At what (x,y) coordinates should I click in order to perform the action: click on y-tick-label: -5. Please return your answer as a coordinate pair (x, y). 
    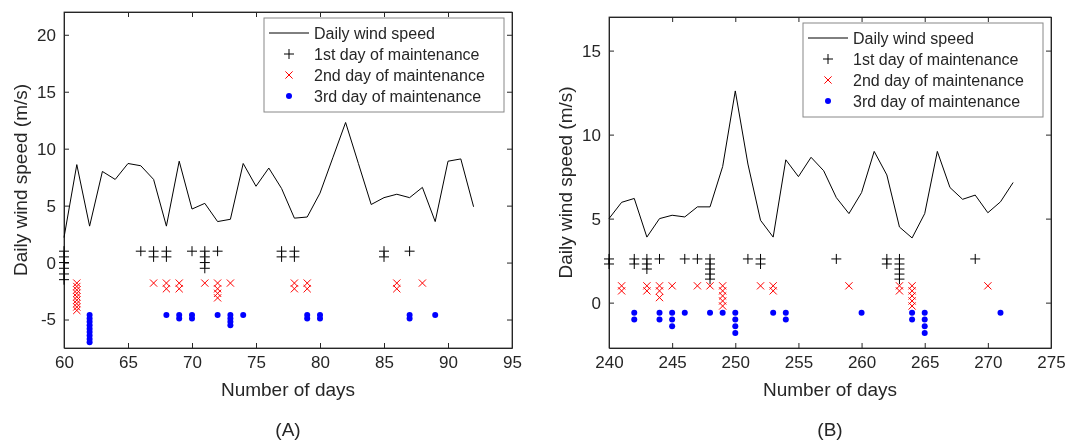
    Looking at the image, I should click on (48, 320).